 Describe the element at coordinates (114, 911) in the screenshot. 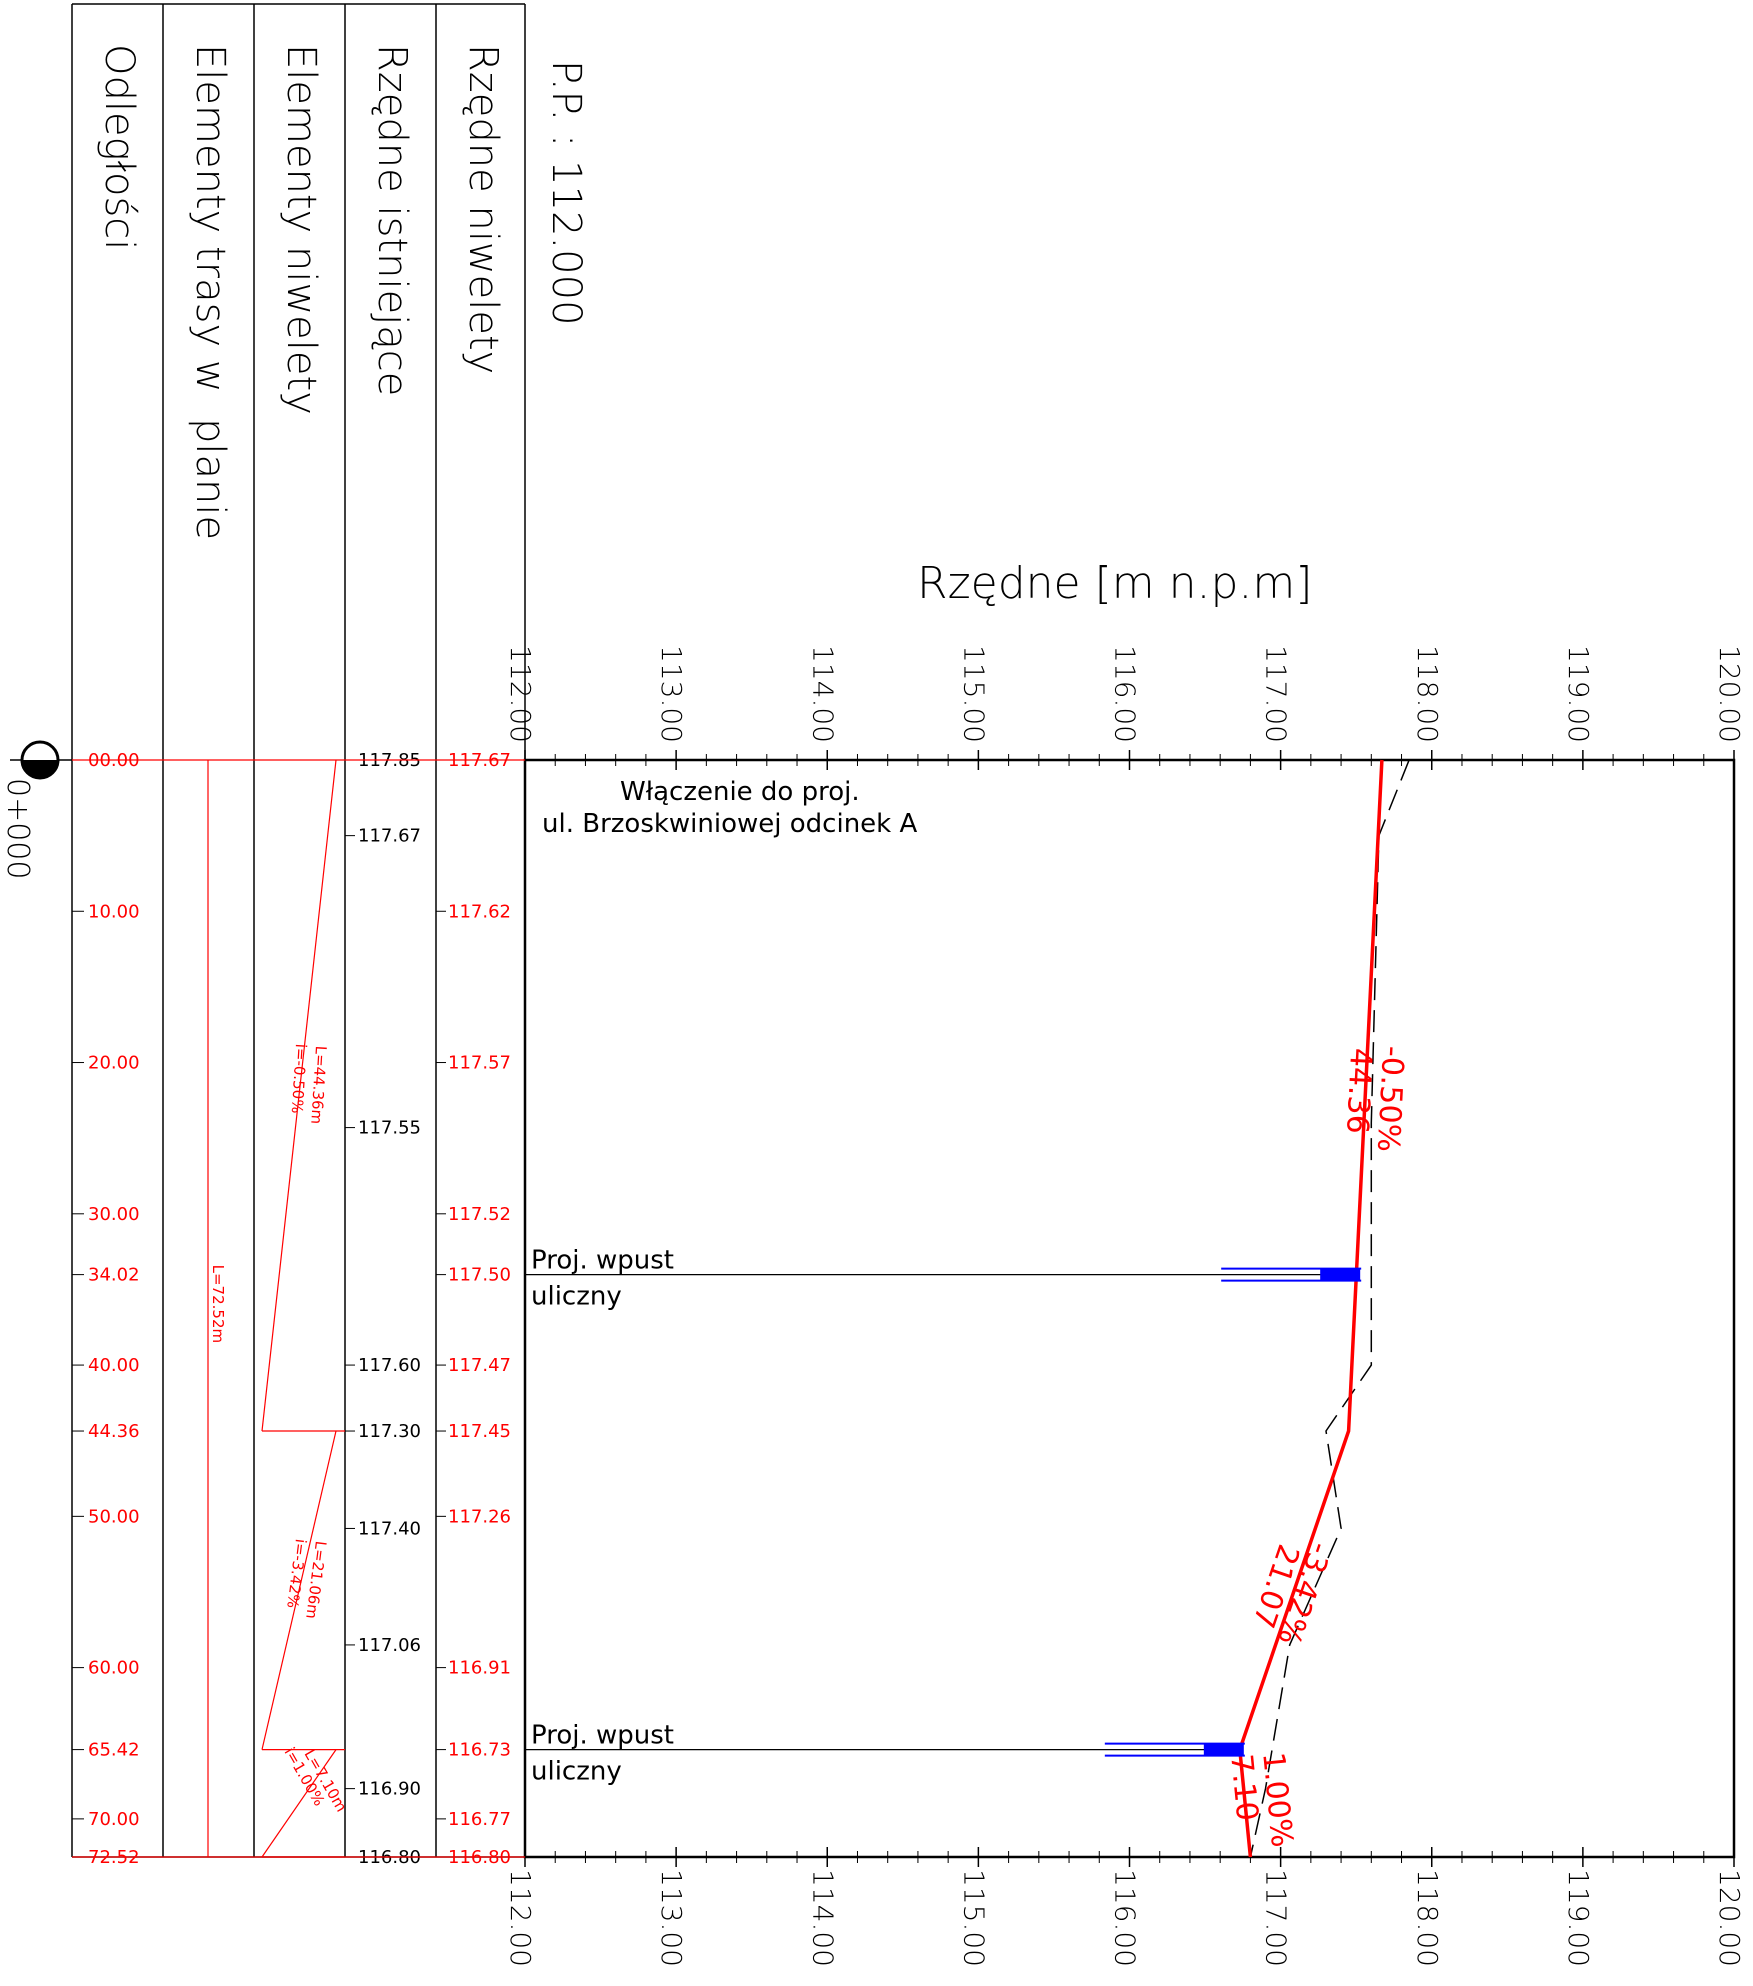

I see `distance-label: 10.00` at that location.